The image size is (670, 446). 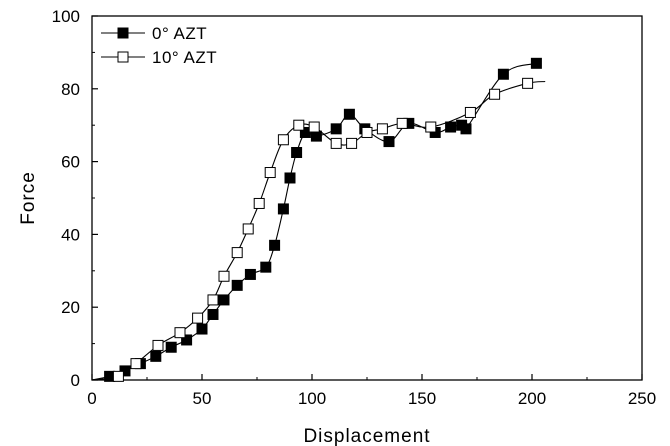 I want to click on y-tick-label: 60, so click(x=70, y=162).